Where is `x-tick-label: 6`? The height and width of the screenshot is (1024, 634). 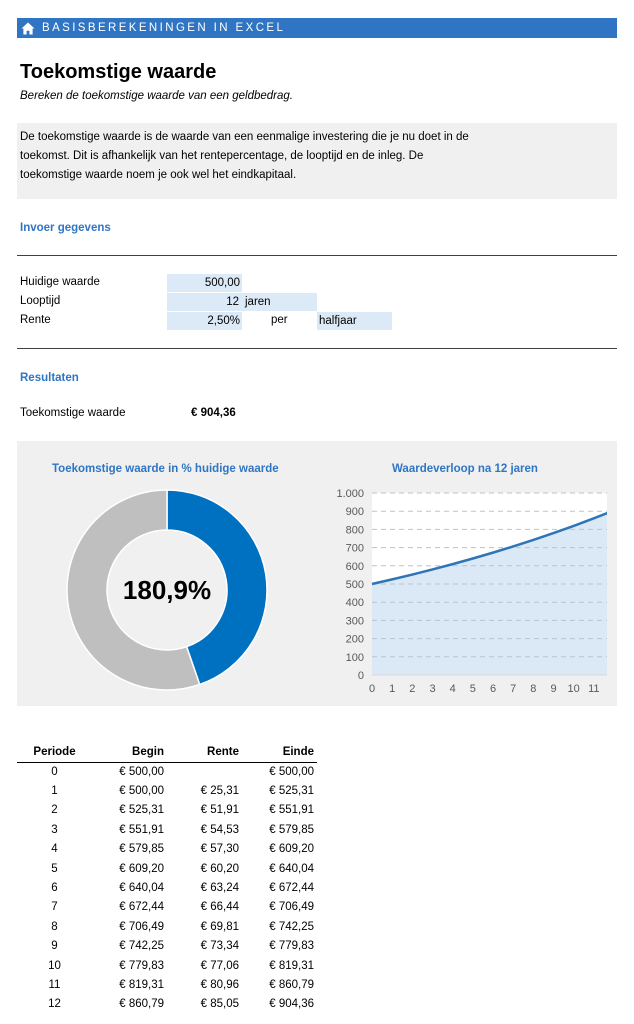 x-tick-label: 6 is located at coordinates (493, 689).